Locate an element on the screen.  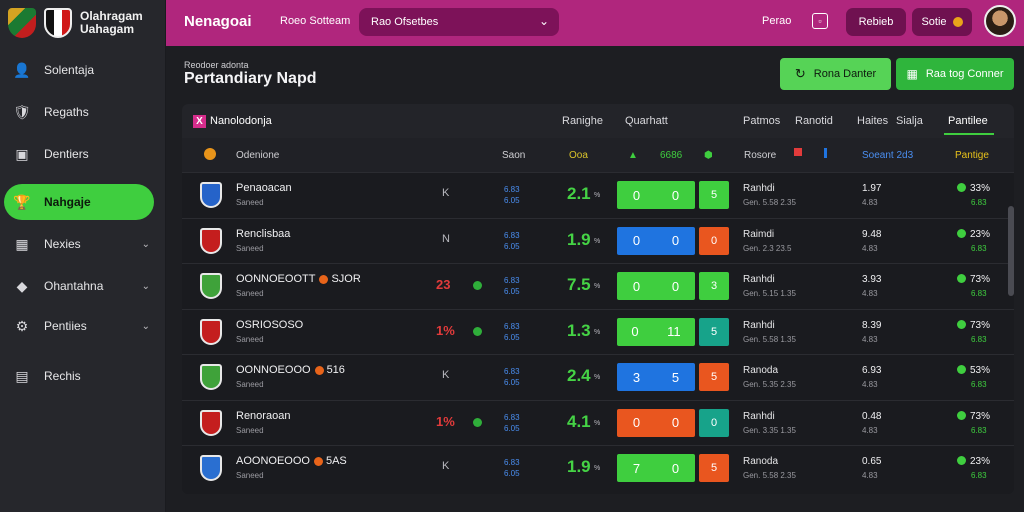
column-header-pantige: Pantige is located at coordinates (972, 155).